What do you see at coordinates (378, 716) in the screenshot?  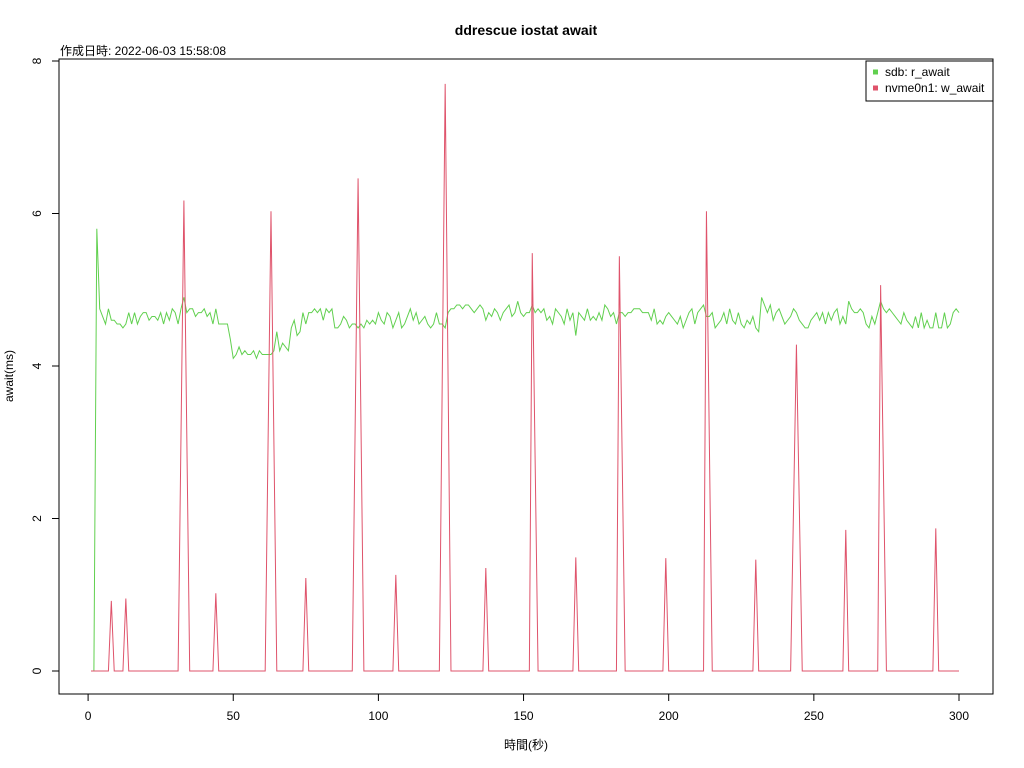 I see `x-tick-label: 100` at bounding box center [378, 716].